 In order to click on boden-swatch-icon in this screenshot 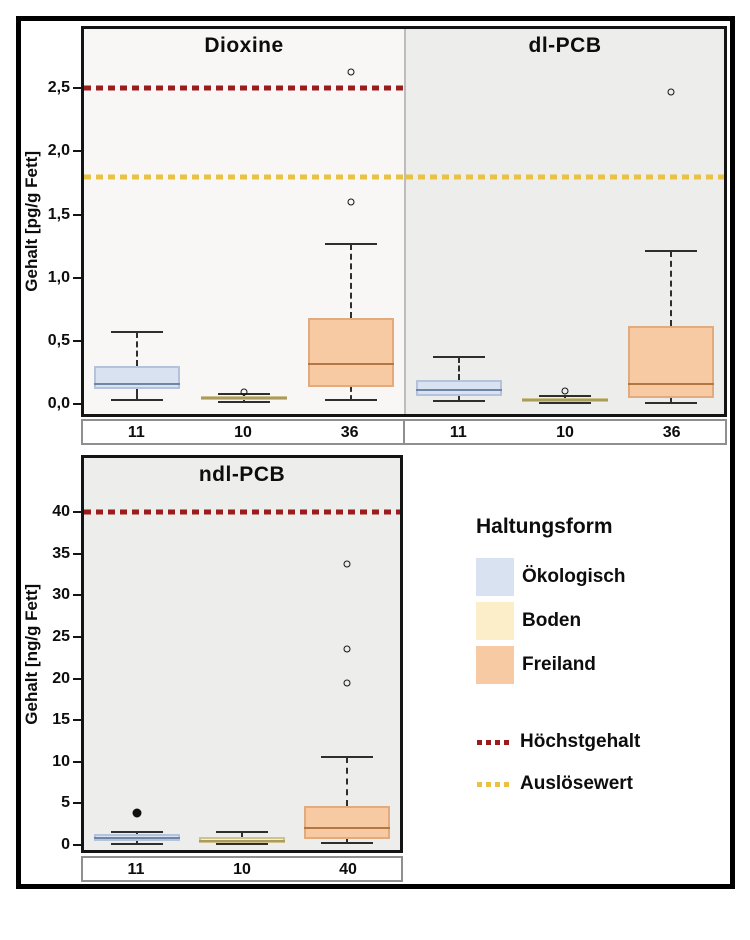, I will do `click(495, 621)`.